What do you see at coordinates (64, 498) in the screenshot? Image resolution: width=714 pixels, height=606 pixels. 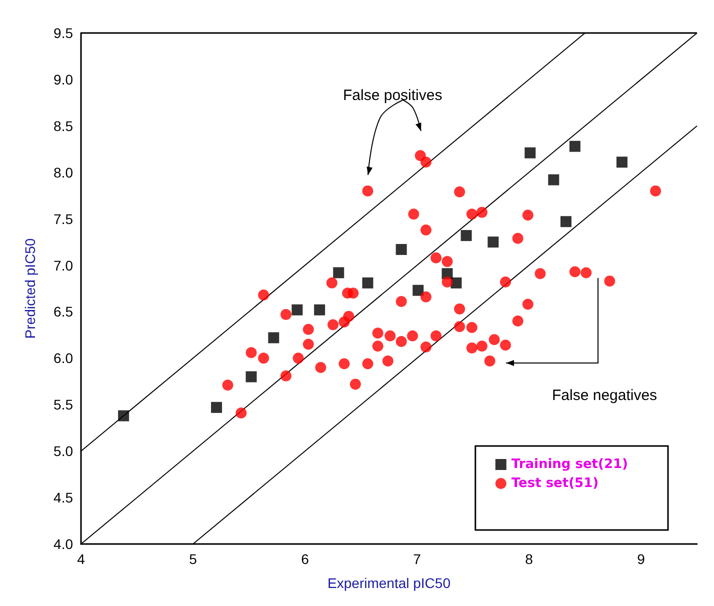 I see `y-tick-label: 4.5` at bounding box center [64, 498].